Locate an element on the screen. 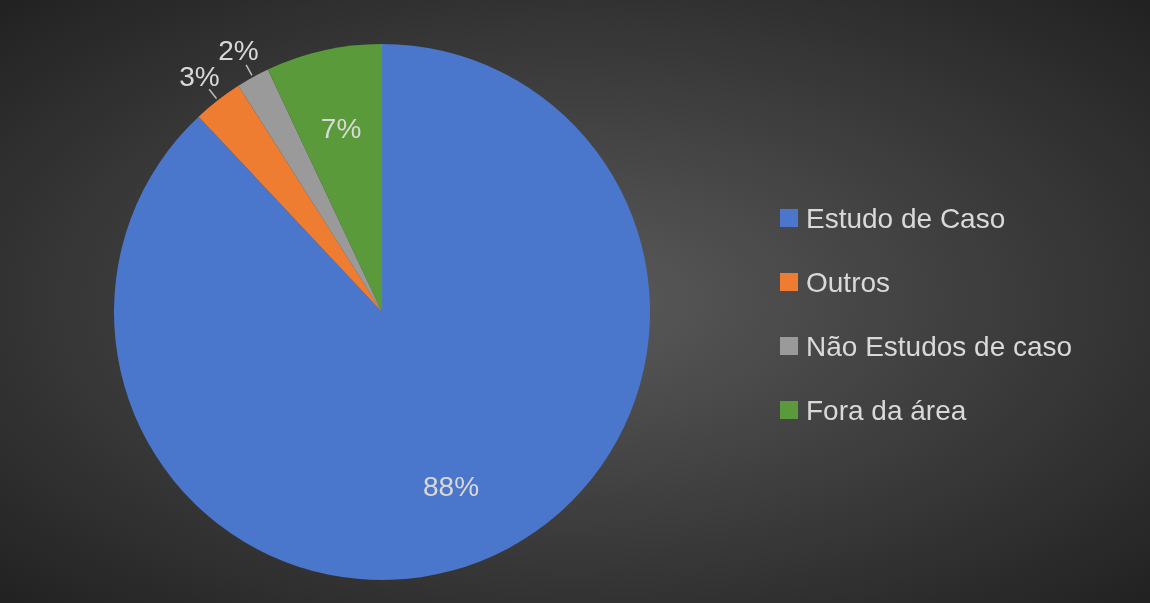  data-label: 3% is located at coordinates (199, 77).